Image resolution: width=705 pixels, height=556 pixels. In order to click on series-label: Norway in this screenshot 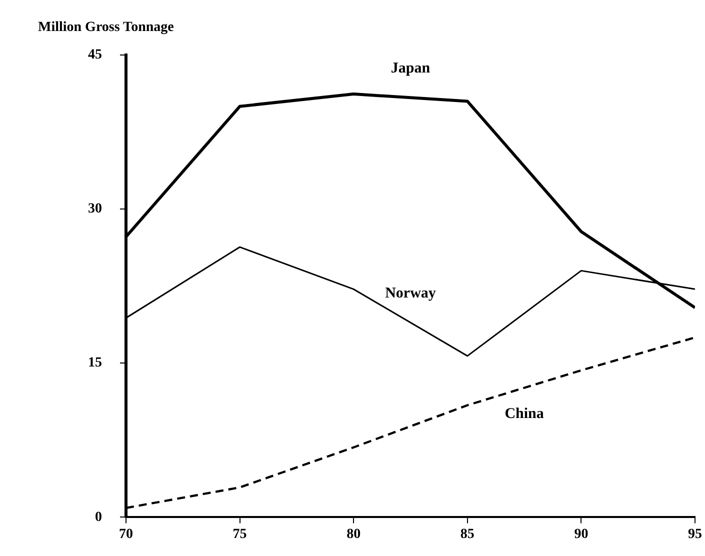, I will do `click(410, 294)`.